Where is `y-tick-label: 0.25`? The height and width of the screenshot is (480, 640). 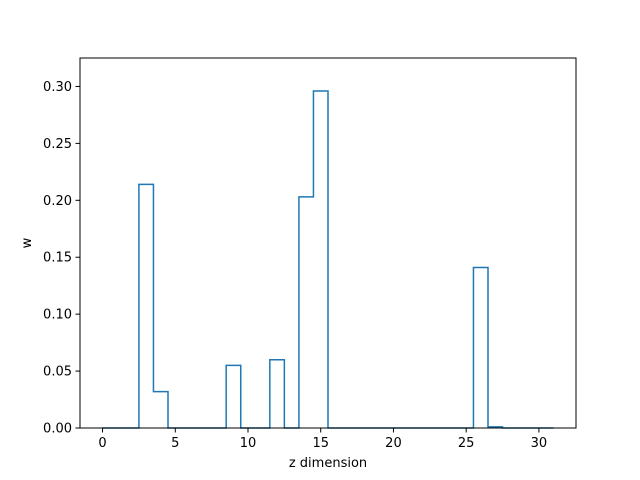
y-tick-label: 0.25 is located at coordinates (57, 144).